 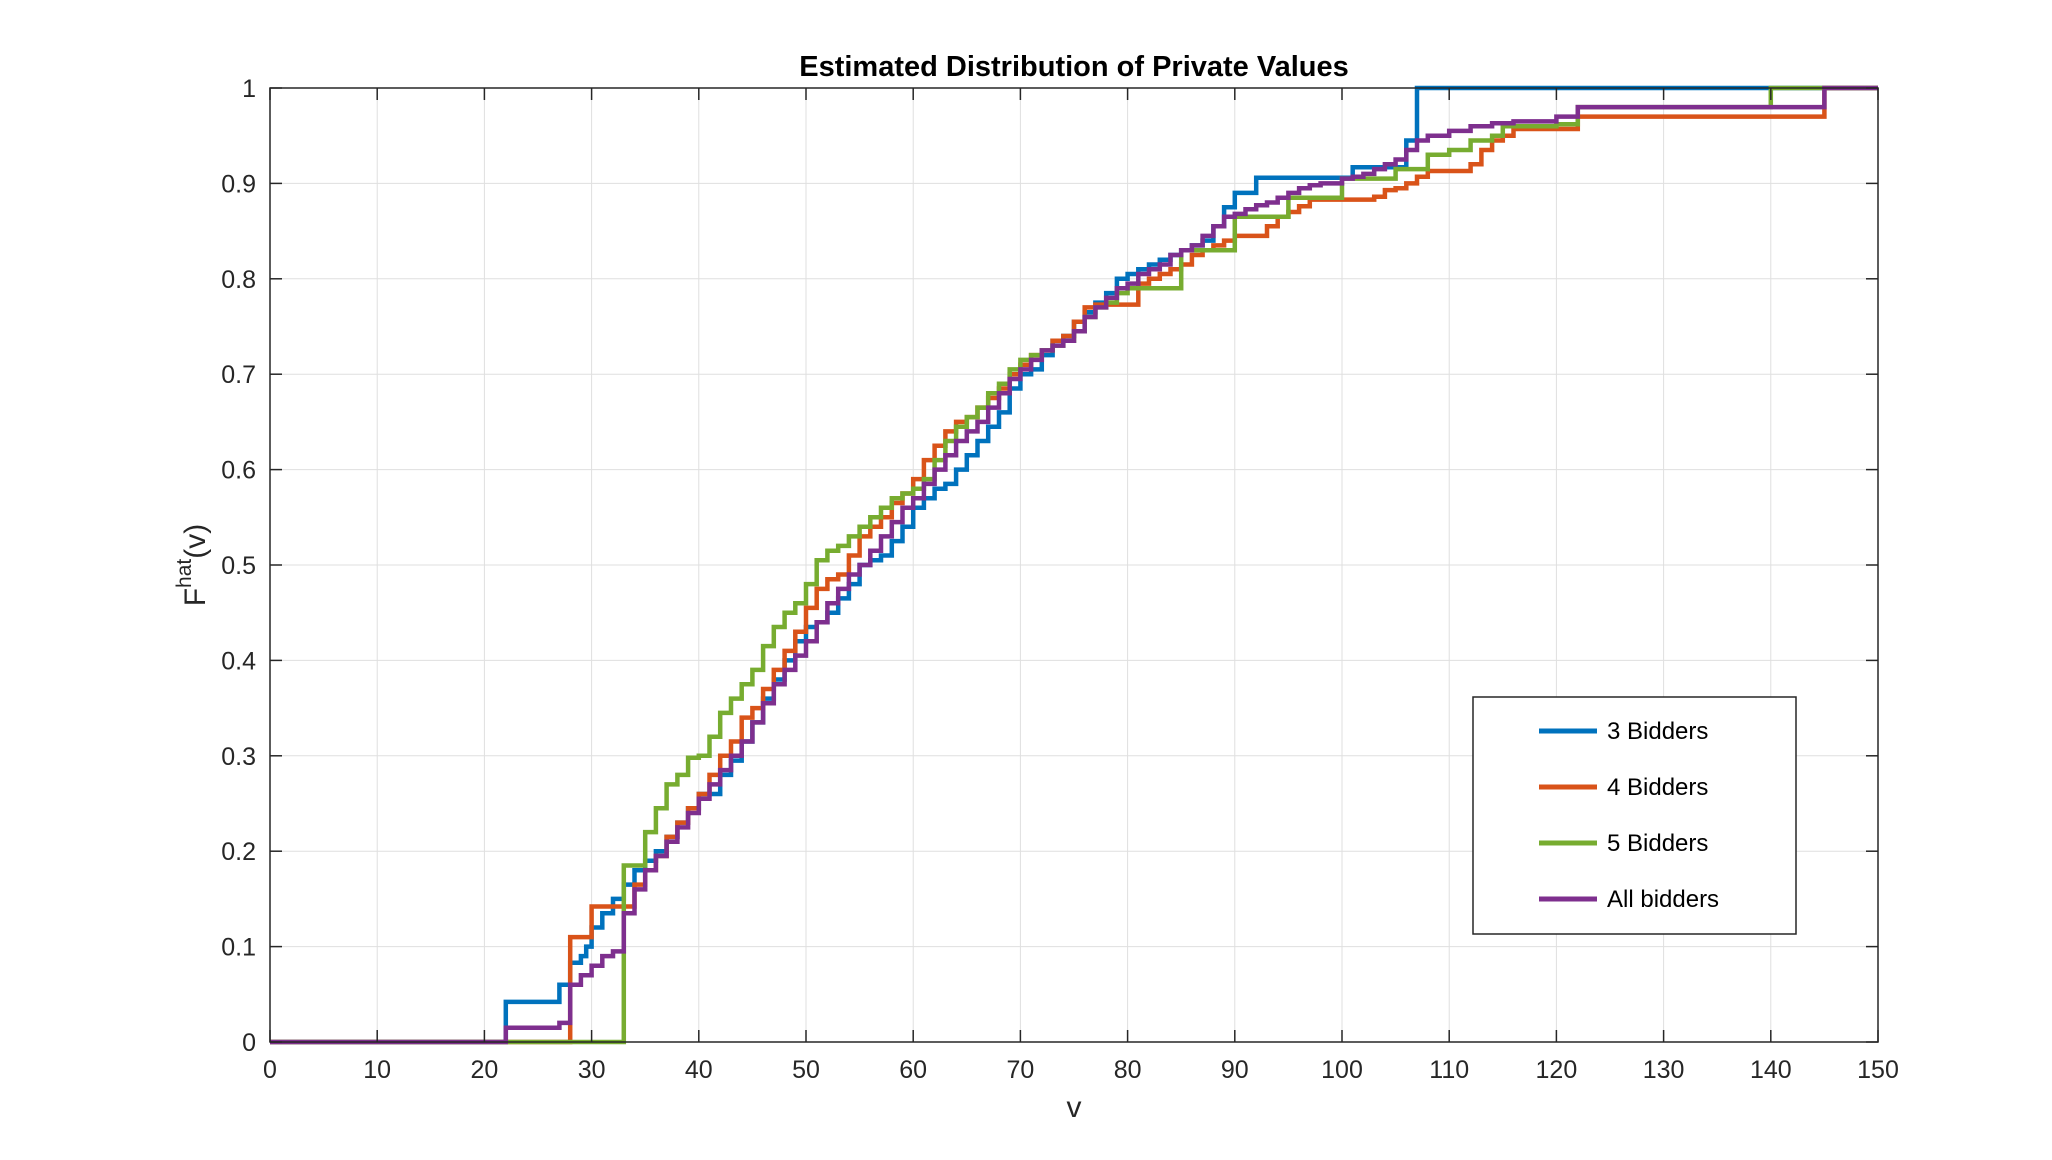 I want to click on y-tick-label: 0.2, so click(x=238, y=852).